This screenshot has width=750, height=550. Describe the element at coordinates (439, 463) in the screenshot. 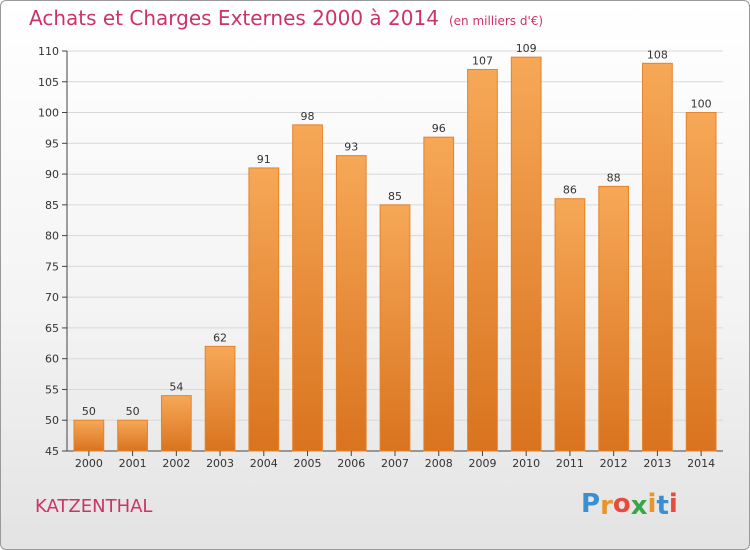

I see `x-tick-label: 2008` at that location.